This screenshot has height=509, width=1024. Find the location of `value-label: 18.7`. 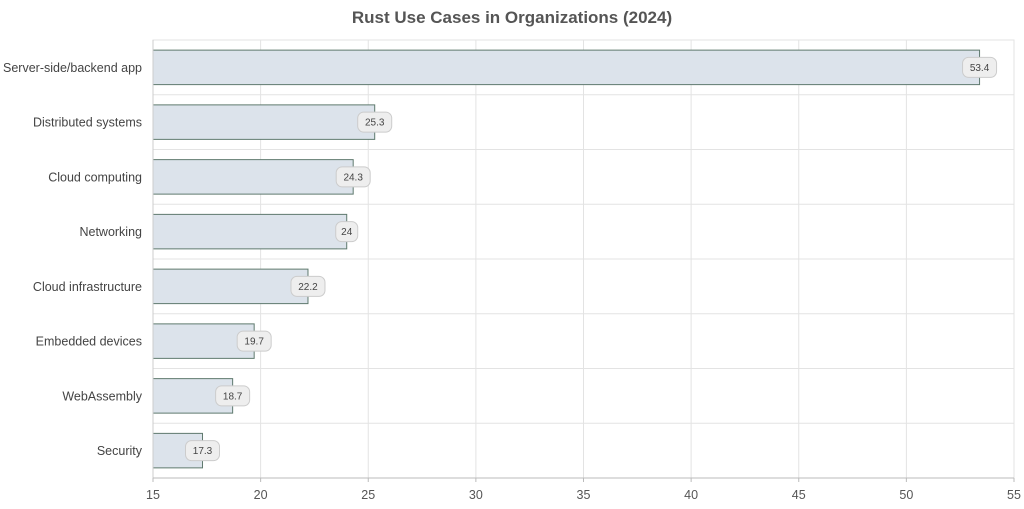

value-label: 18.7 is located at coordinates (233, 396).